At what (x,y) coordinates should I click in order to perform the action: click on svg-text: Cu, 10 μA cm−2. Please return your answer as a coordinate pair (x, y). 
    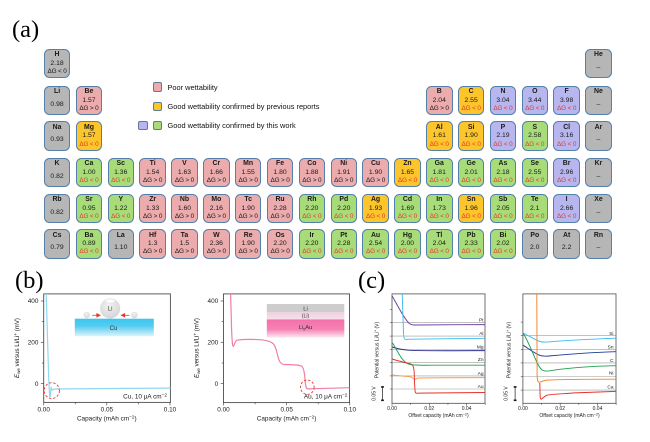
    Looking at the image, I should click on (145, 397).